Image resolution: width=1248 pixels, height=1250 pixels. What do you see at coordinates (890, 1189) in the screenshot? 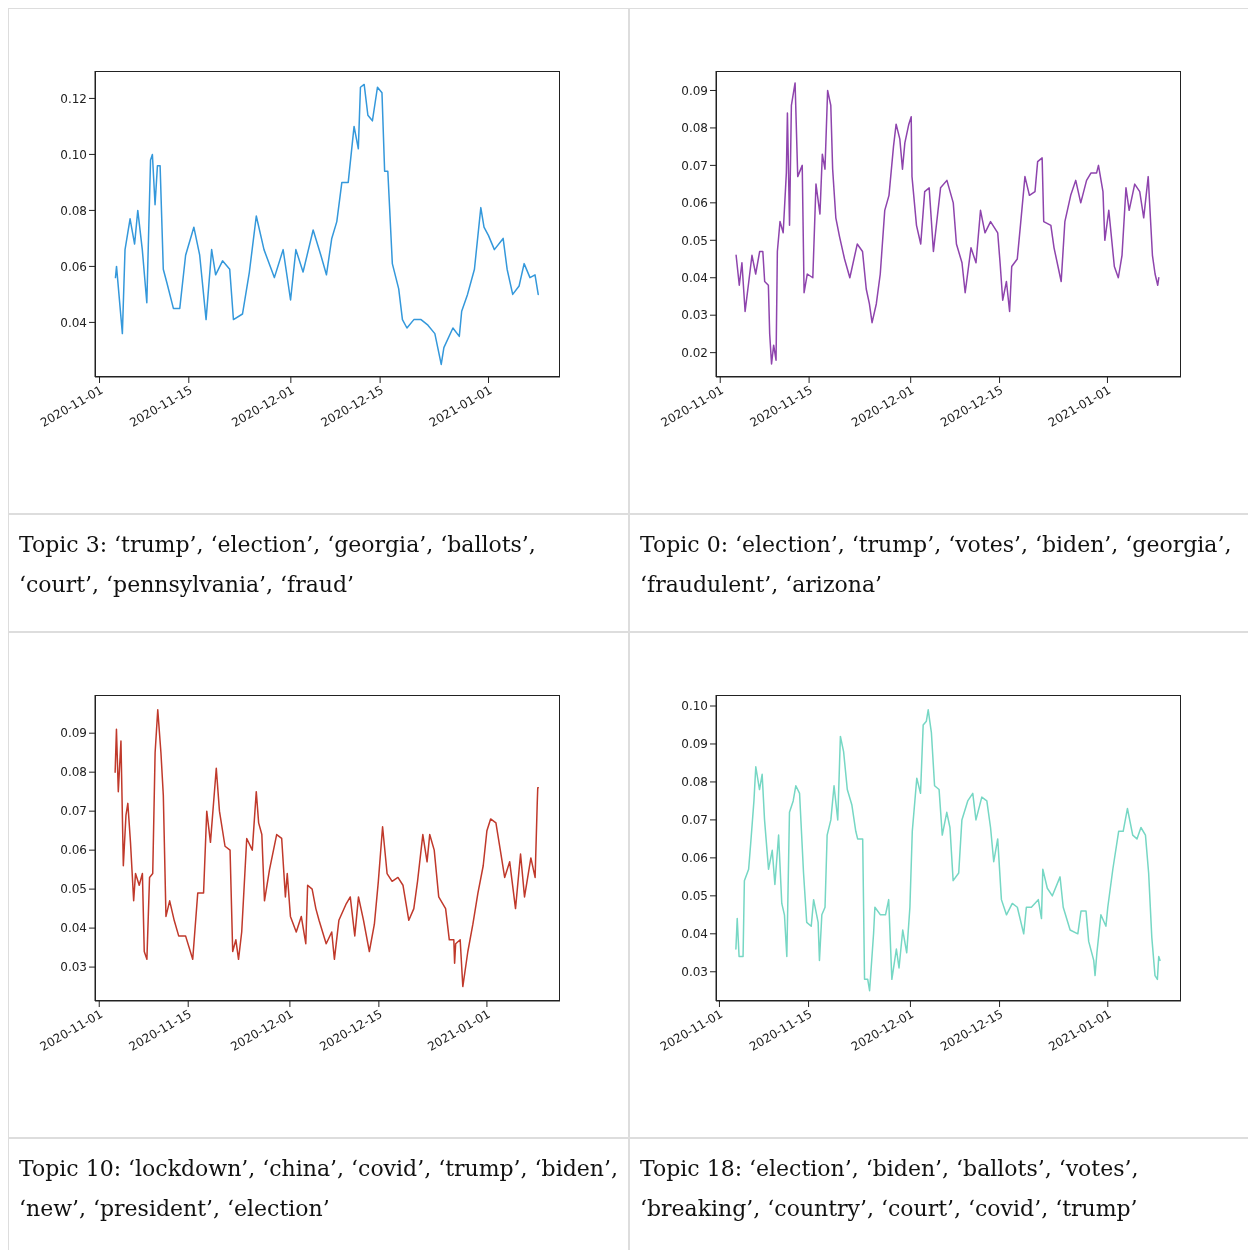
I see `text: Topic 18: ‘election’, ‘biden’, ‘ballots’, ‘votes’, ‘breaking’, ‘country’, ‘court’, ‘covid’, ‘trump’` at bounding box center [890, 1189].